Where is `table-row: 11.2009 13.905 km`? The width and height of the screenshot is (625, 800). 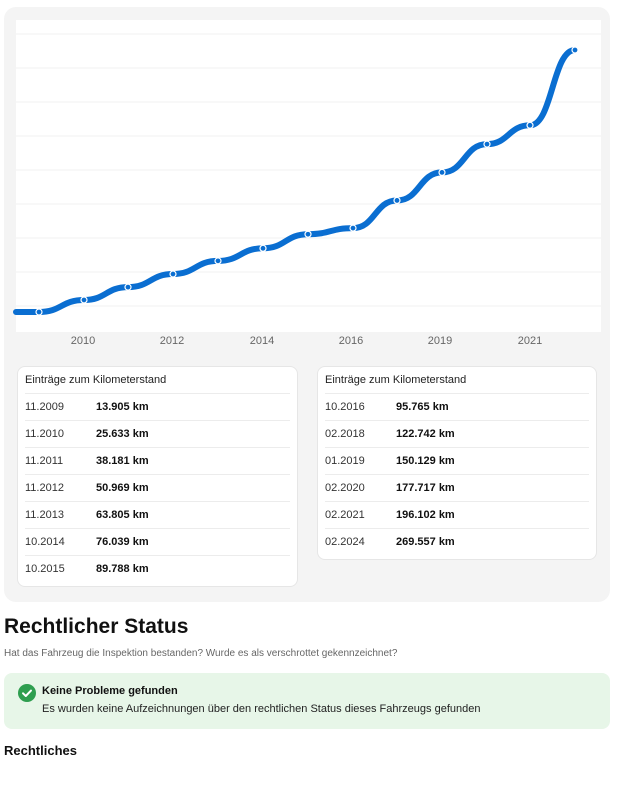 table-row: 11.2009 13.905 km is located at coordinates (157, 406).